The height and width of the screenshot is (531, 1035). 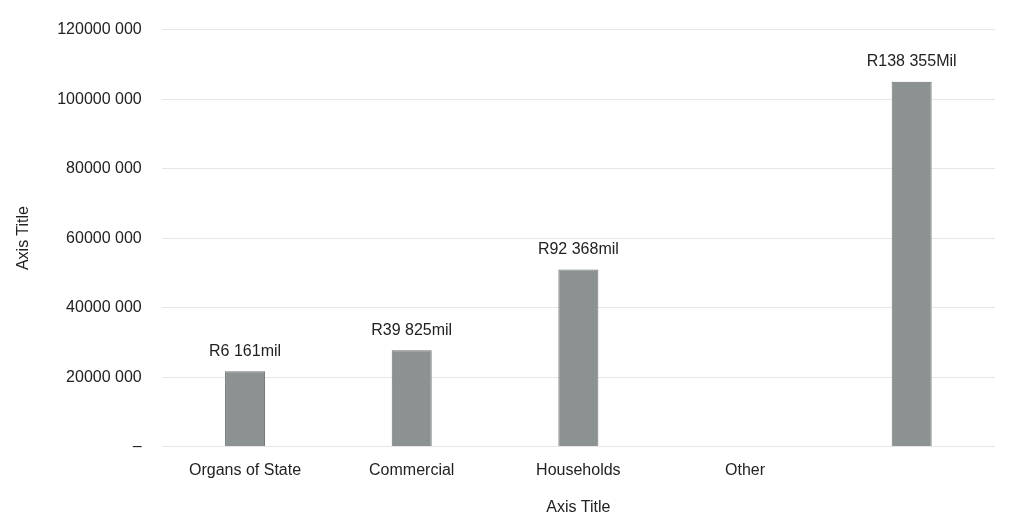 I want to click on x-axis-title: Axis Title, so click(x=578, y=506).